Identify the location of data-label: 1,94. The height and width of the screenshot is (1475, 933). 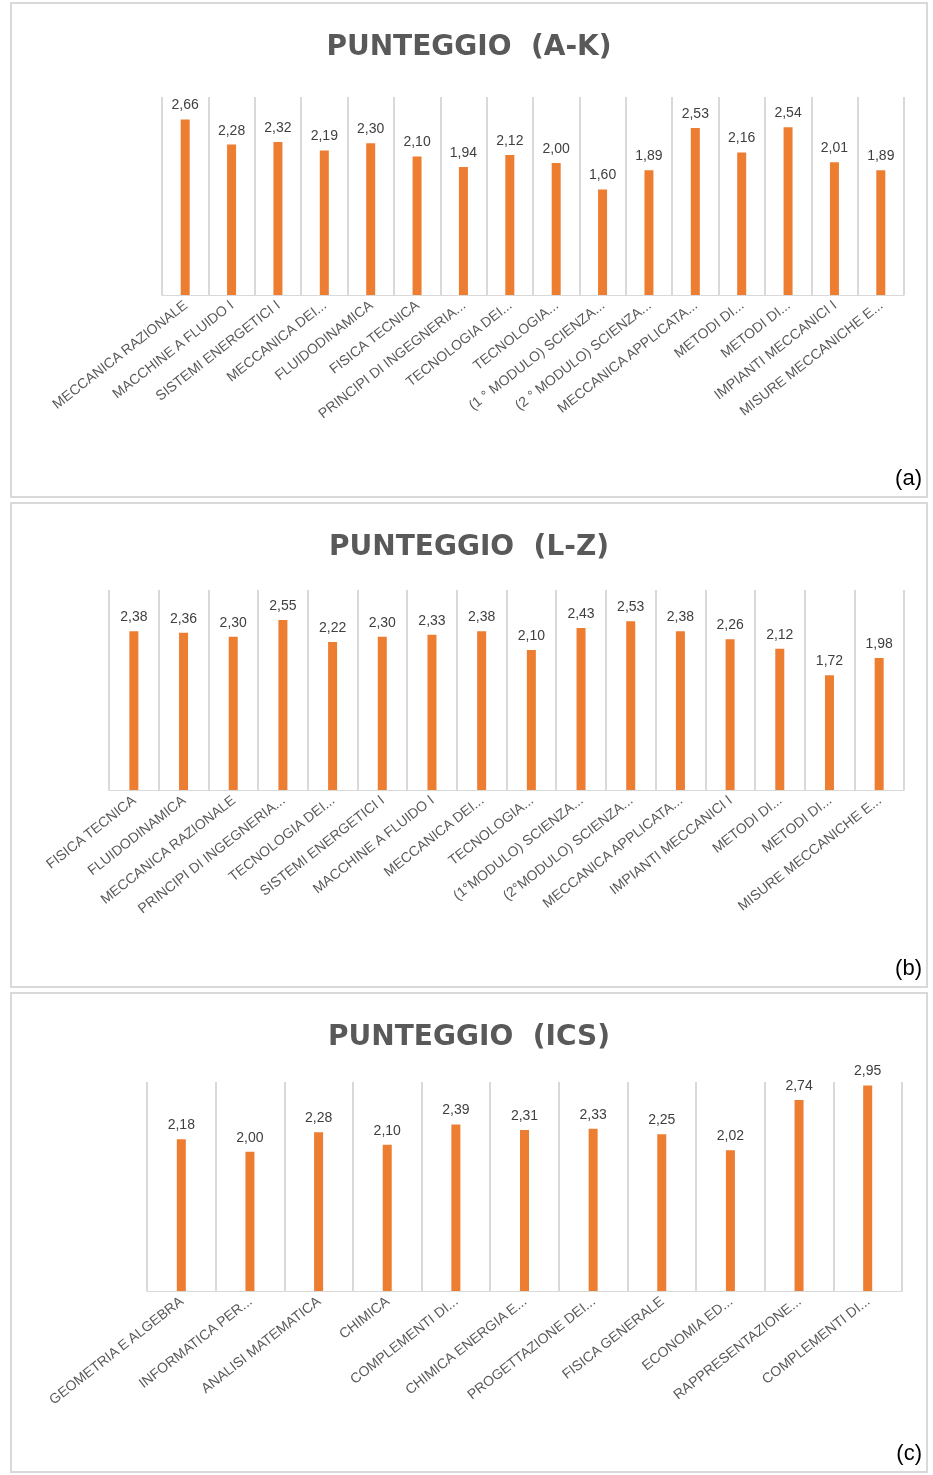
(463, 151).